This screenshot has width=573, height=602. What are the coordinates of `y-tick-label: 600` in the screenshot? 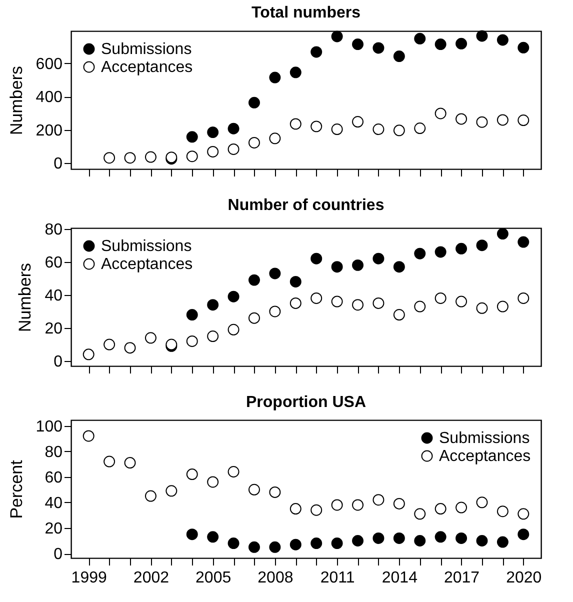 It's located at (49, 64).